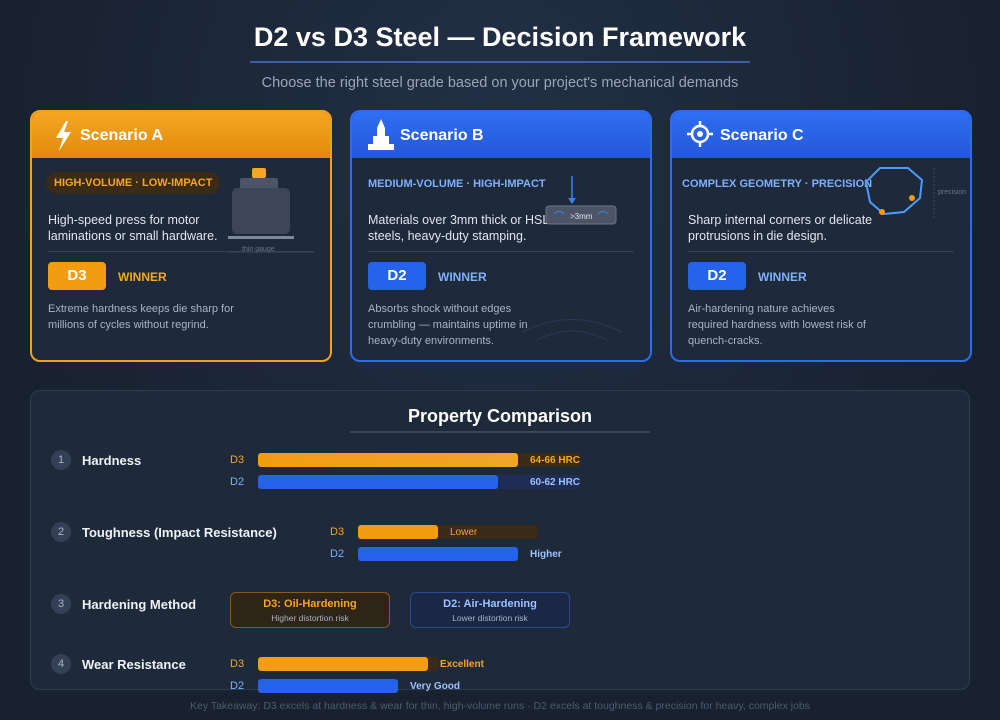 This screenshot has height=720, width=1000. I want to click on illustration-label: precision, so click(952, 192).